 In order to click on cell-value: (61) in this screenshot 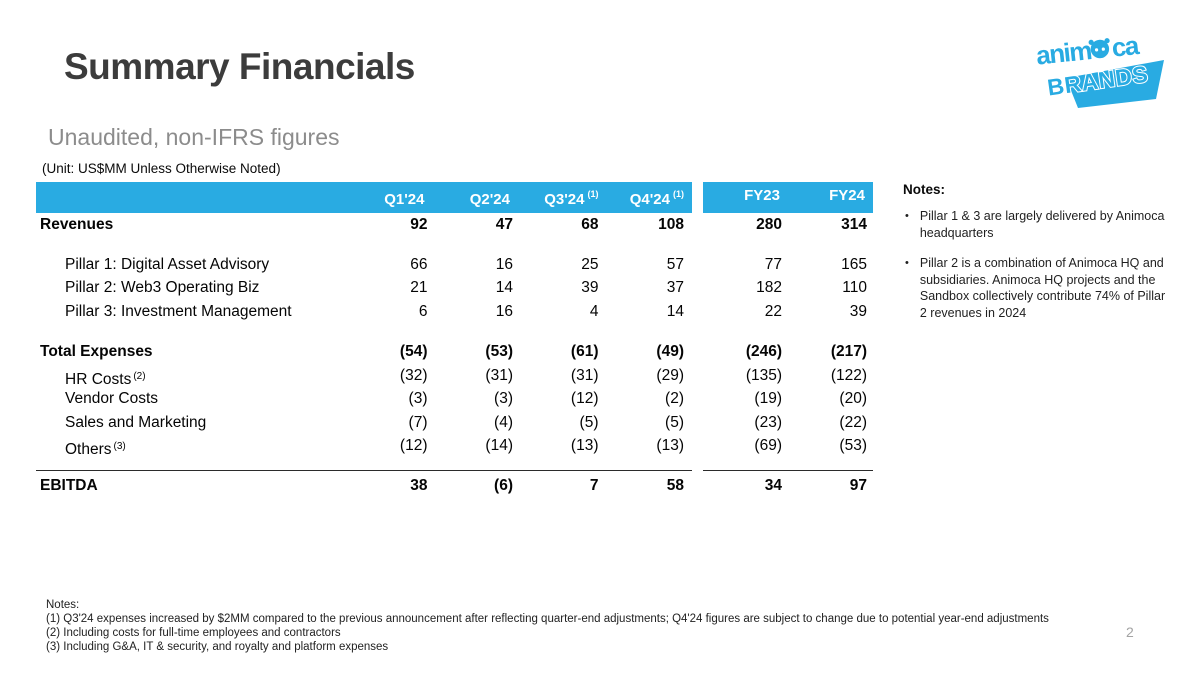, I will do `click(584, 351)`.